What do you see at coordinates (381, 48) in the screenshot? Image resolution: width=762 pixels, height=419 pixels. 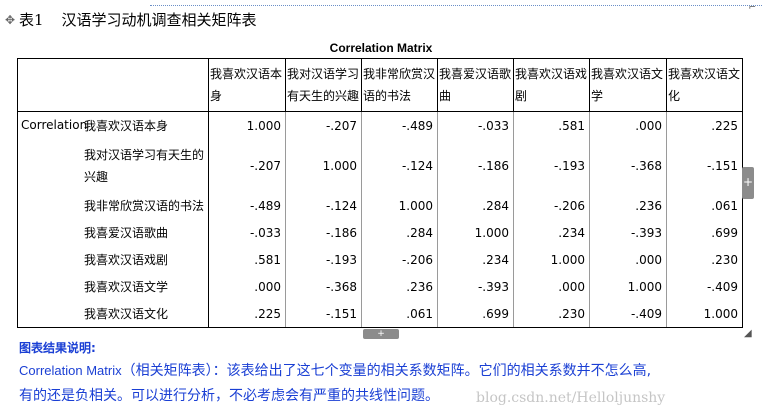 I see `matrix-title: Correlation Matrix` at bounding box center [381, 48].